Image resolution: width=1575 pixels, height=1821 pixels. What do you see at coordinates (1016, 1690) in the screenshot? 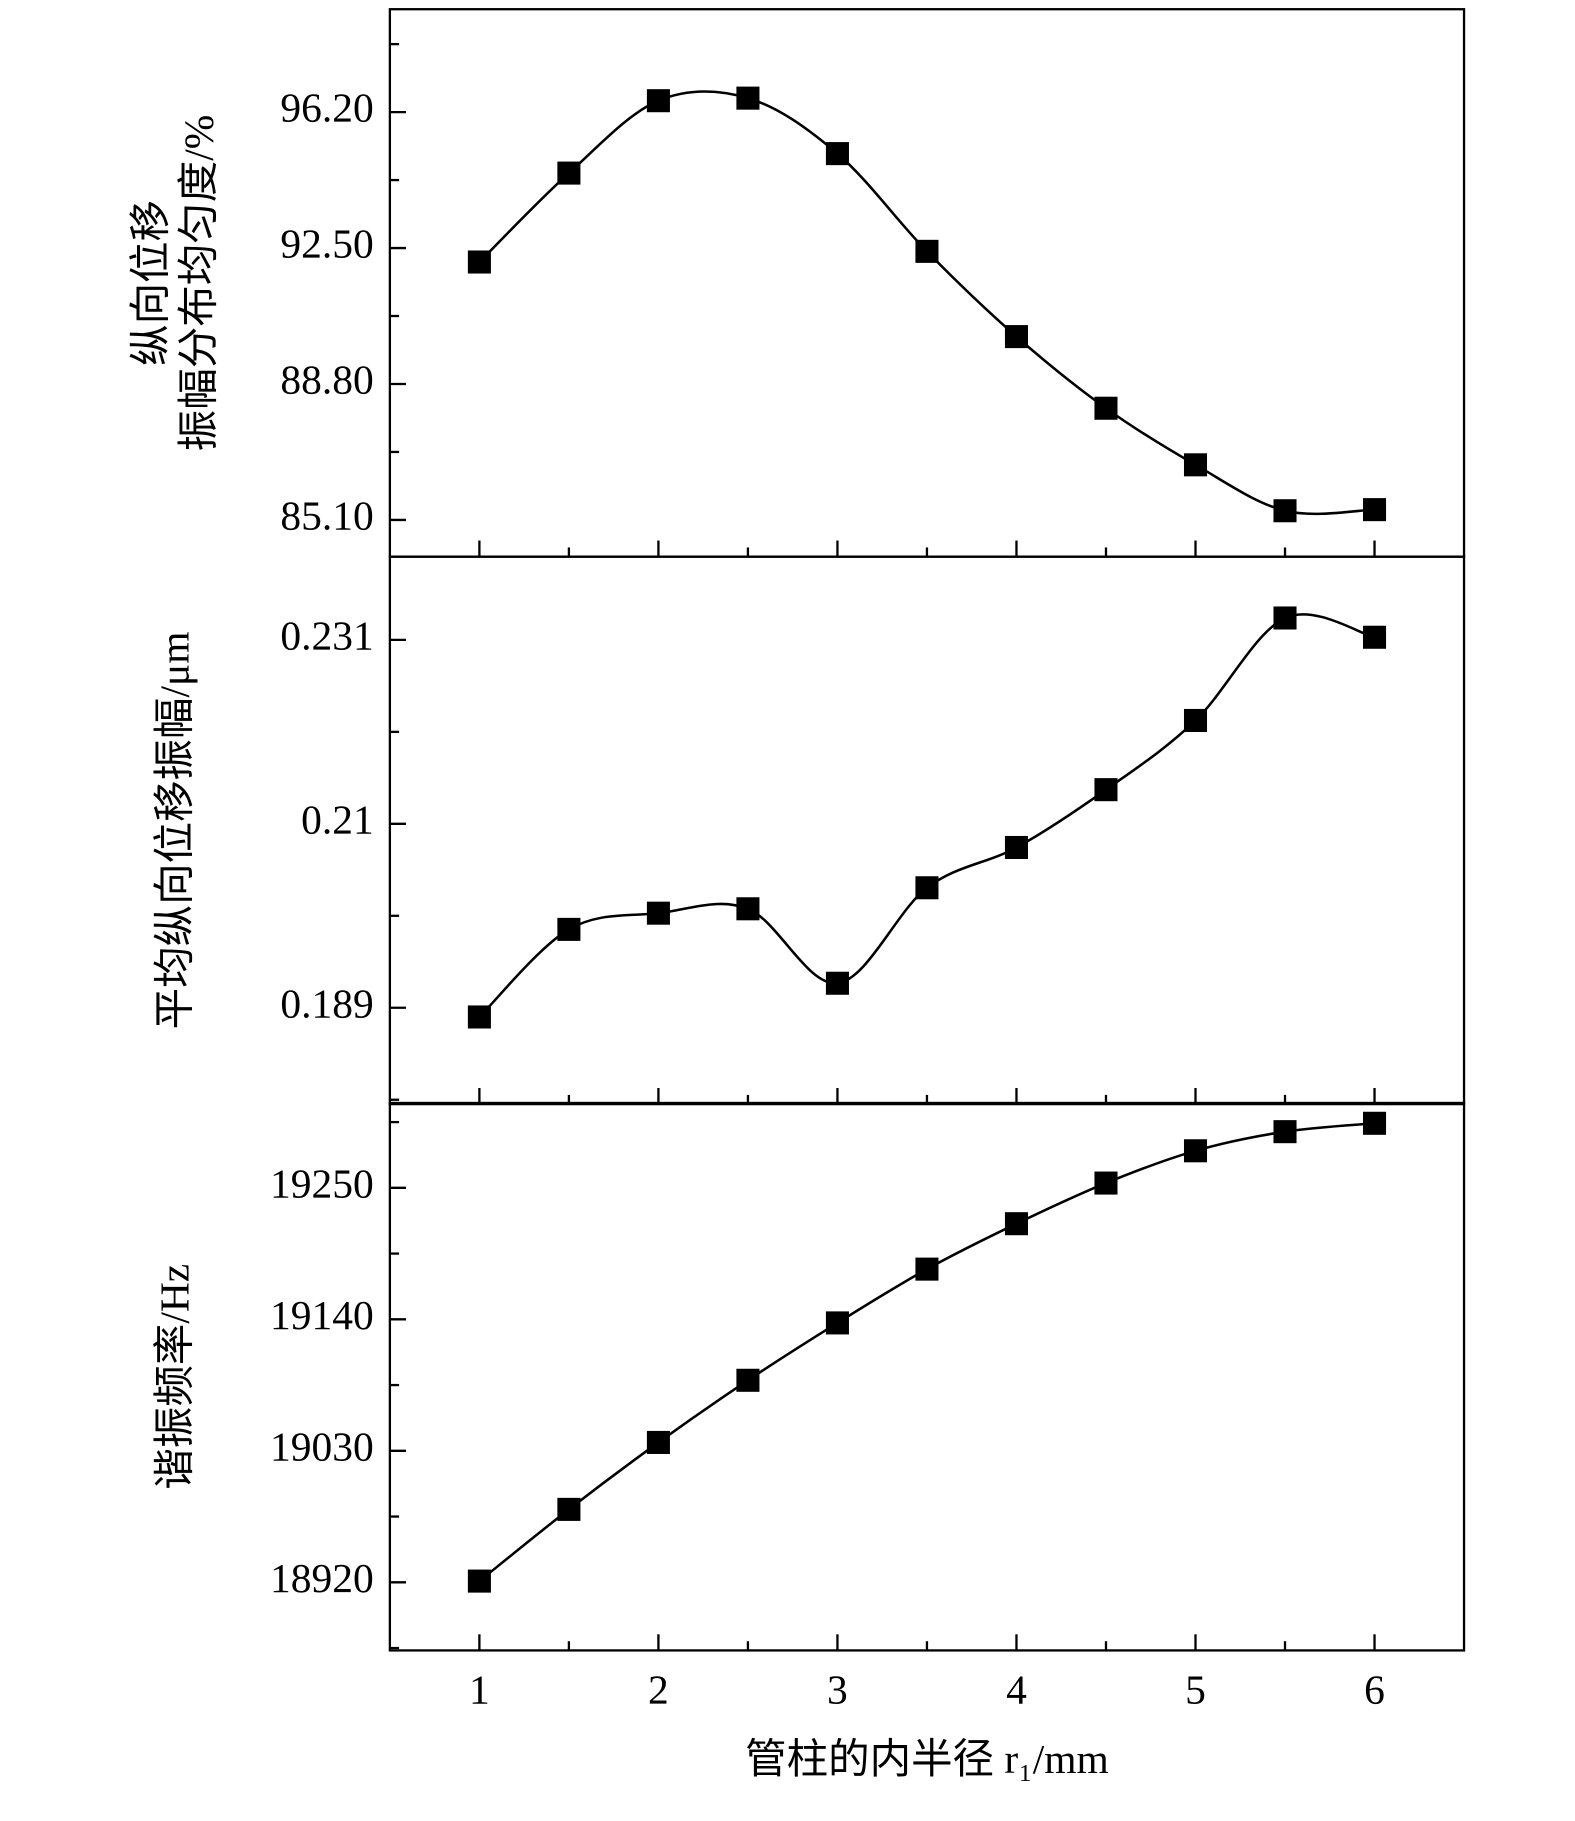
I see `x-tick-label: 4` at bounding box center [1016, 1690].